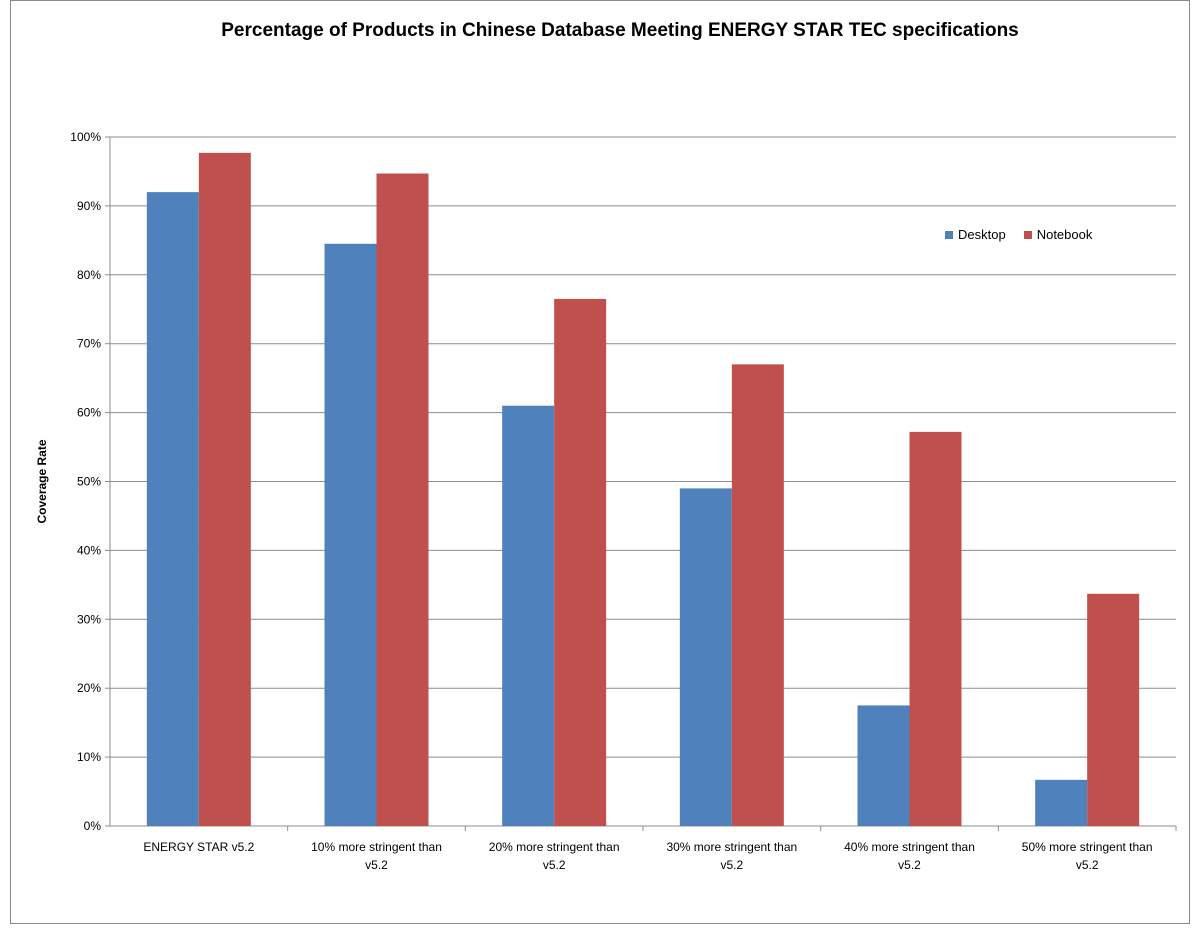  Describe the element at coordinates (89, 344) in the screenshot. I see `y-tick-label: 70%` at that location.